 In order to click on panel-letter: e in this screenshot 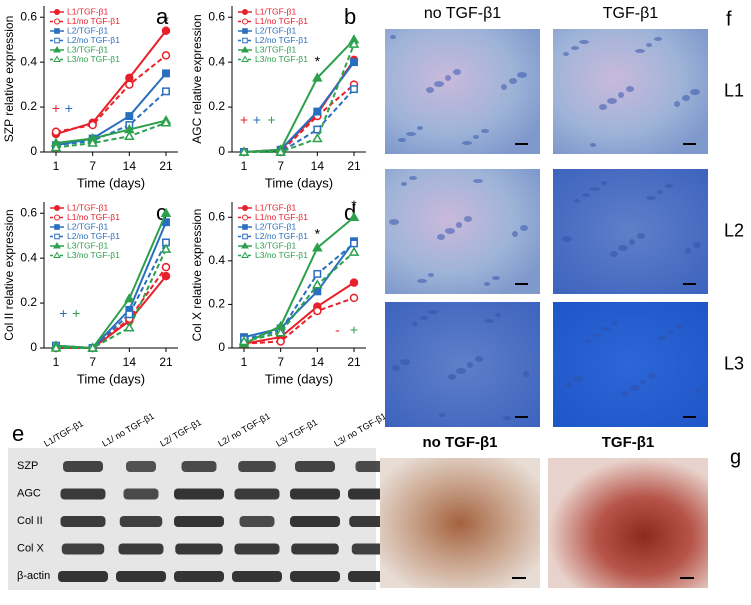, I will do `click(18, 433)`.